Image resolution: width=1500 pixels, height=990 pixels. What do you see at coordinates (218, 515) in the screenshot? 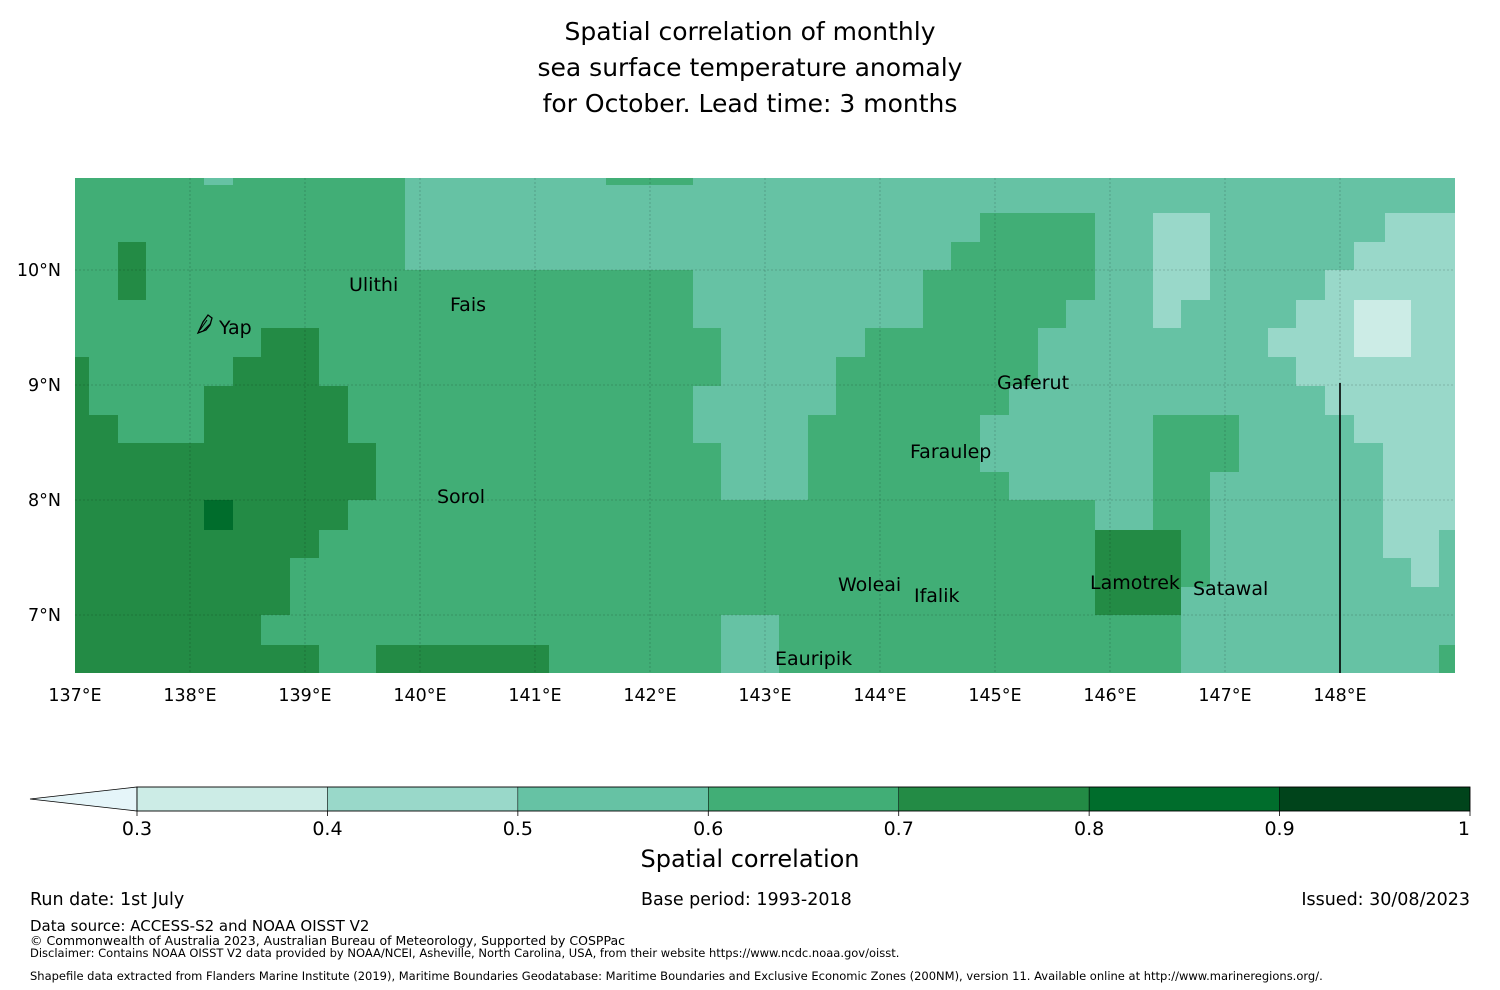
I see `corr-0.8-patch` at bounding box center [218, 515].